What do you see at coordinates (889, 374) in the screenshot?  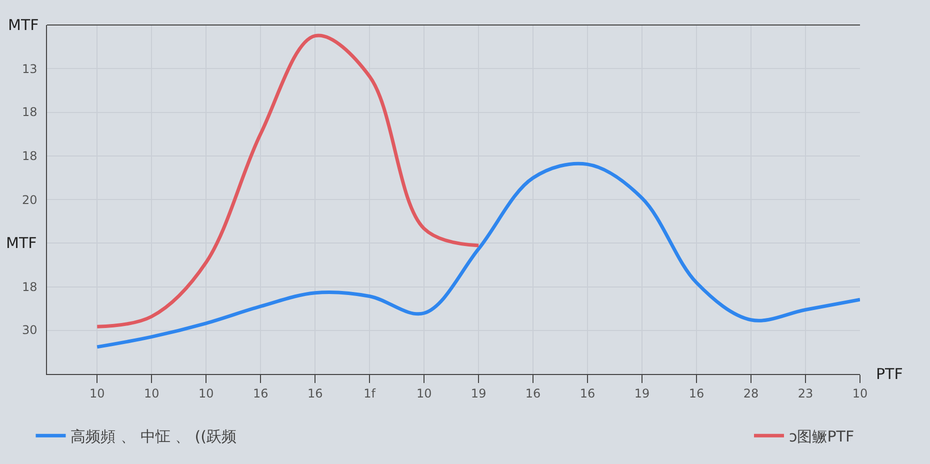 I see `x-axis-title: PTF` at bounding box center [889, 374].